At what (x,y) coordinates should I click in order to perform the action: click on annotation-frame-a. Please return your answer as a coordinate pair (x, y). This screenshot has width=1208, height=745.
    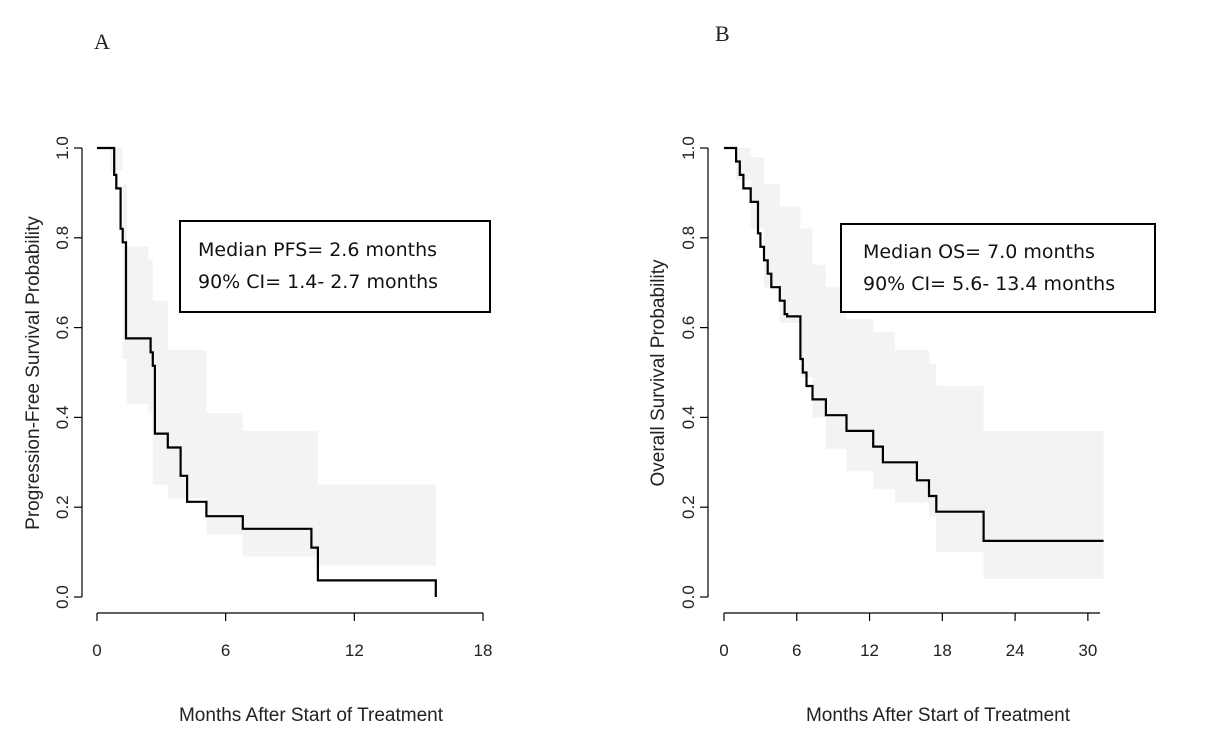
    Looking at the image, I should click on (335, 266).